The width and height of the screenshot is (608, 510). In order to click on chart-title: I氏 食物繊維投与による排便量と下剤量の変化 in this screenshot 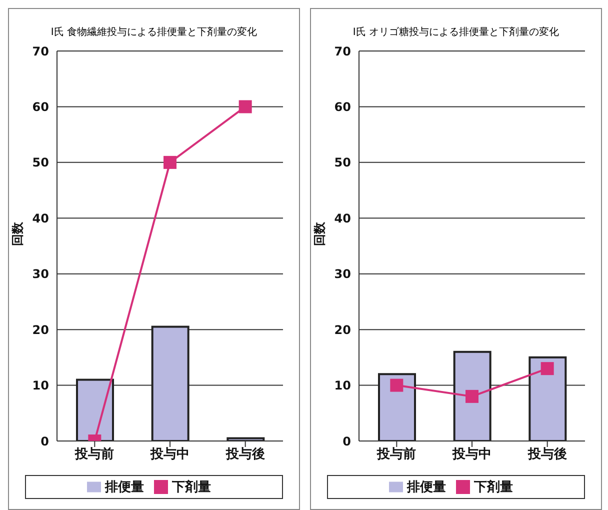, I will do `click(154, 33)`.